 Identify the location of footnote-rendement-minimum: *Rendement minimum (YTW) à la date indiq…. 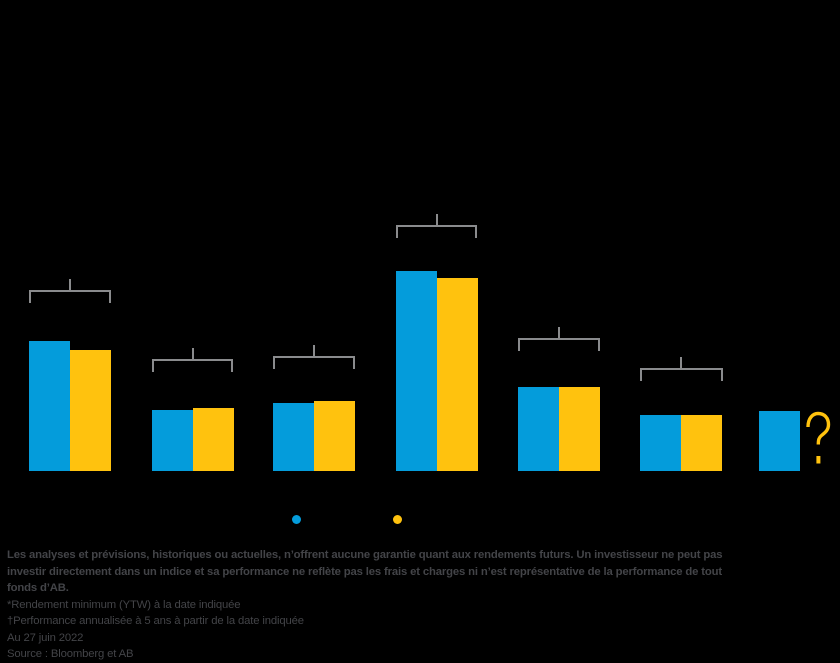
(124, 604).